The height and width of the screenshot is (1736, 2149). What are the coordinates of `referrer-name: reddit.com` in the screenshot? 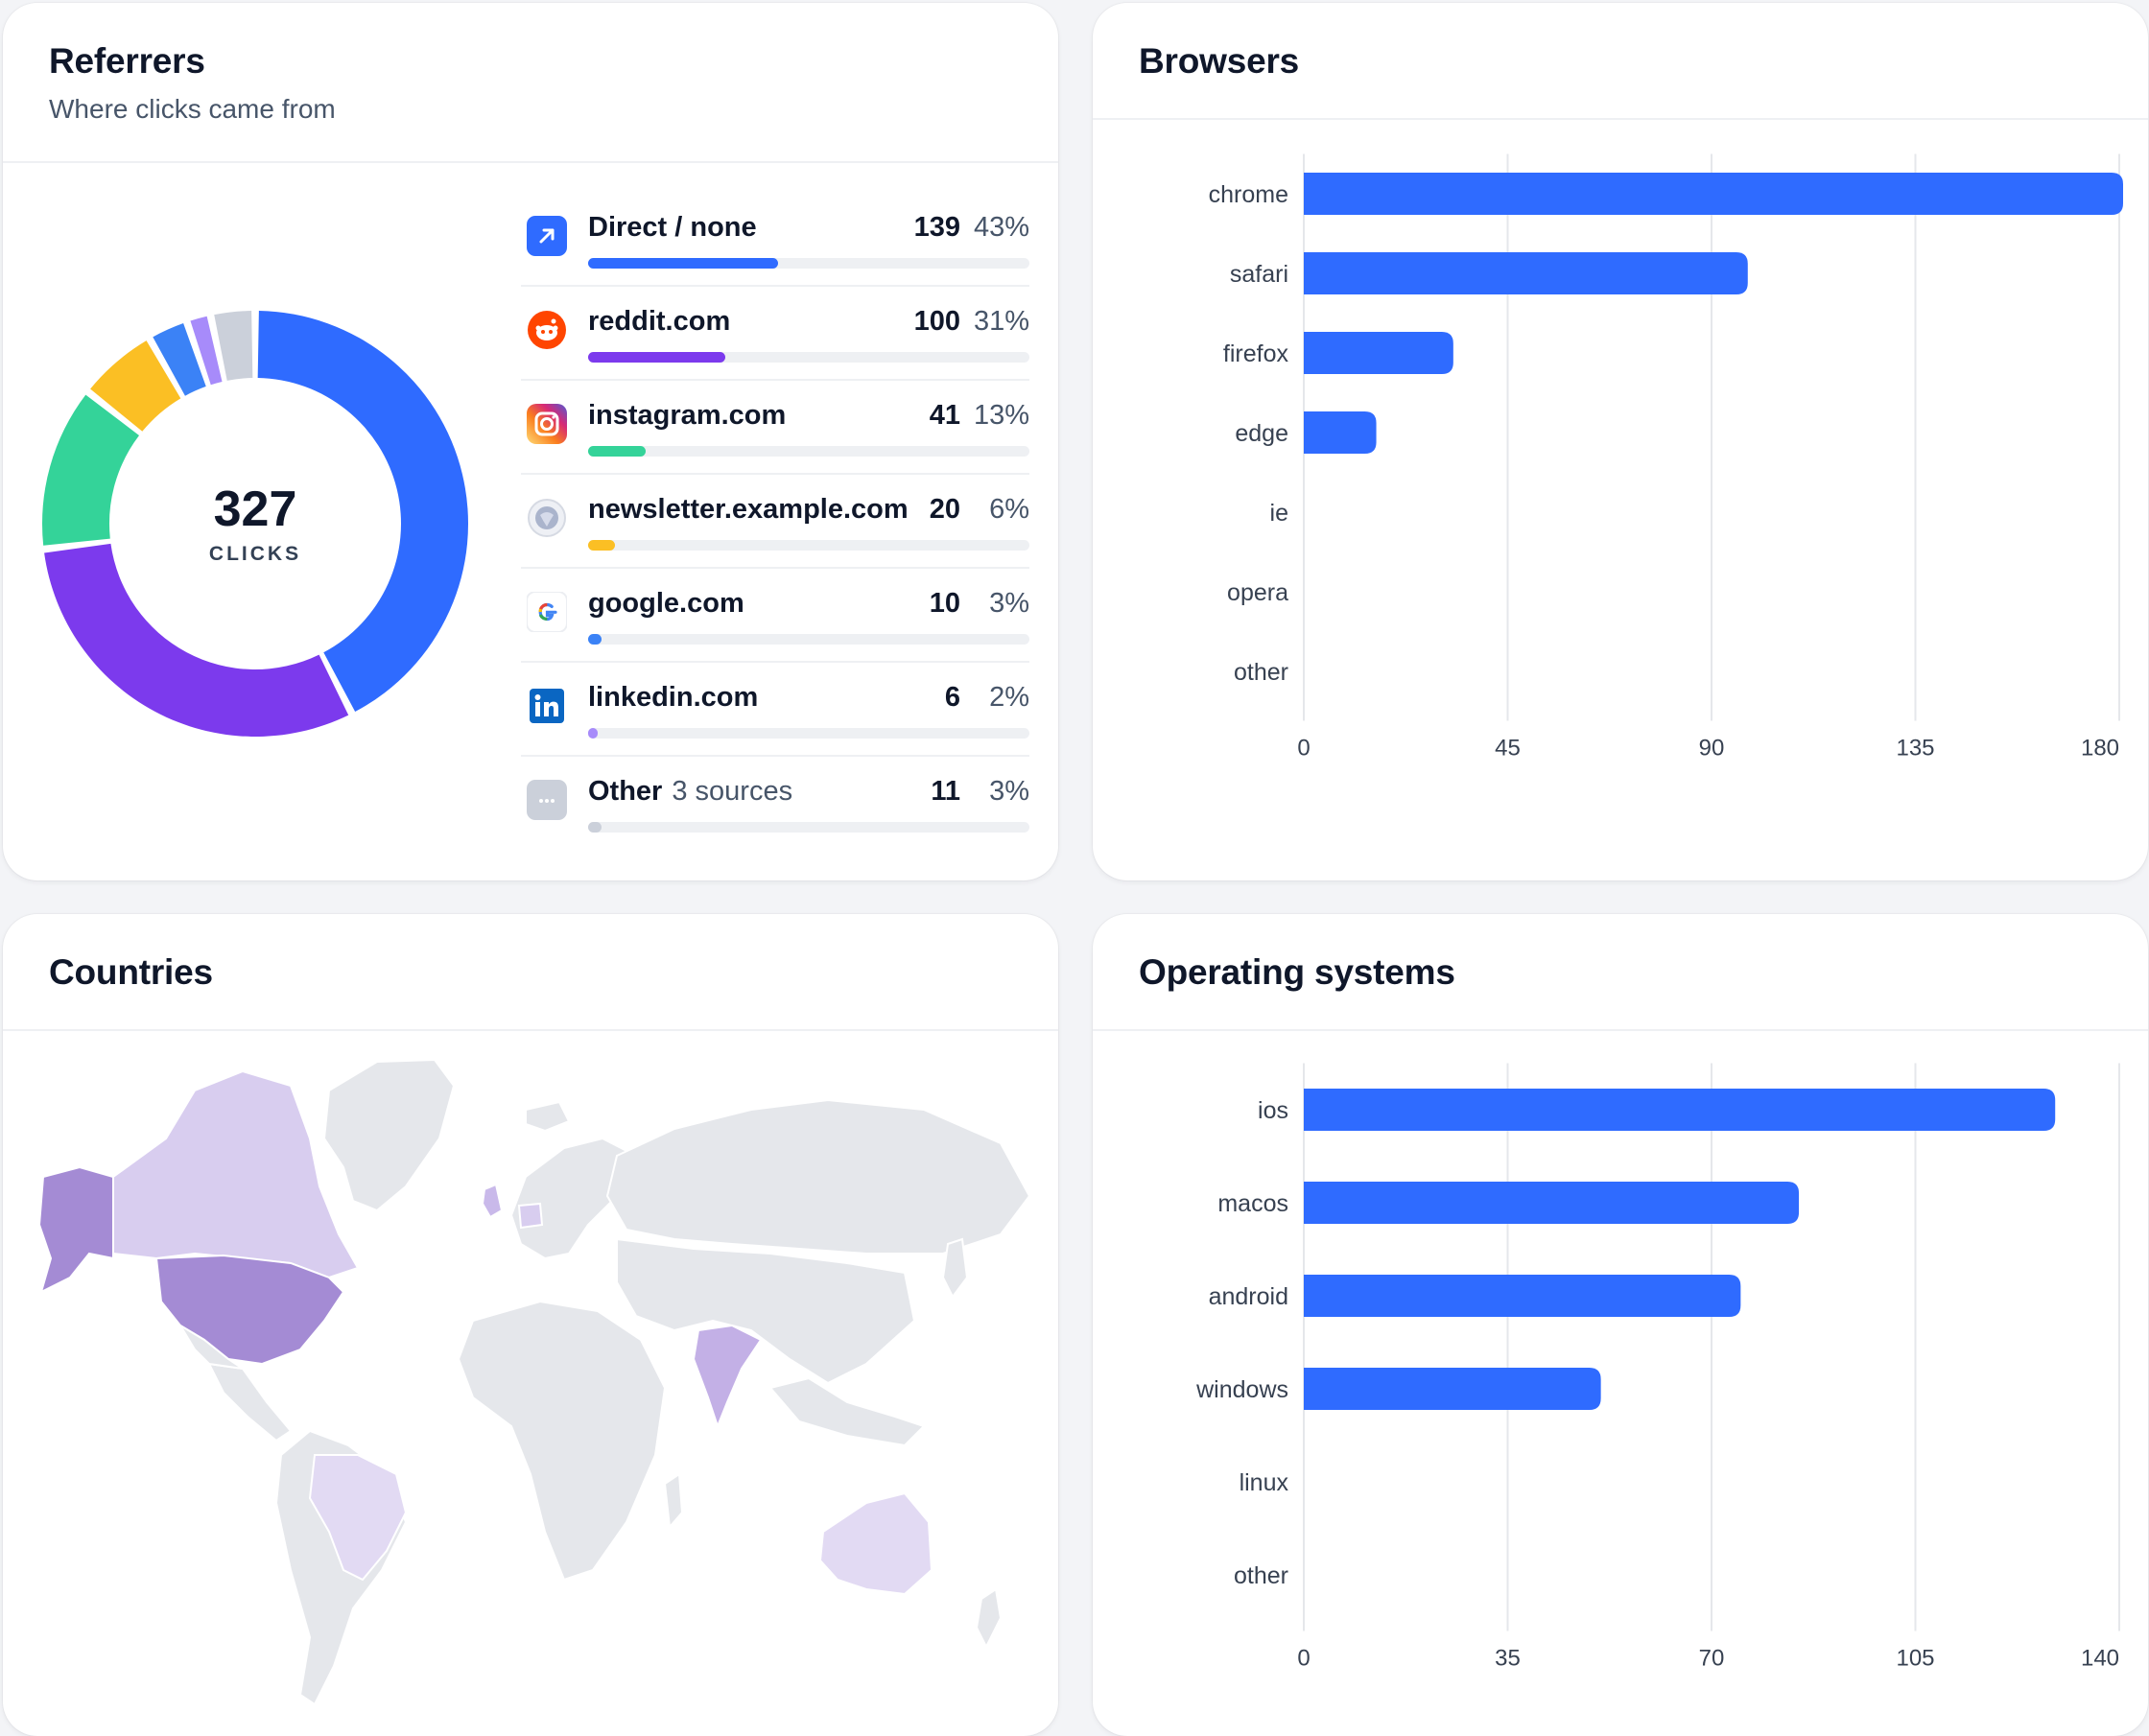 It's located at (659, 322).